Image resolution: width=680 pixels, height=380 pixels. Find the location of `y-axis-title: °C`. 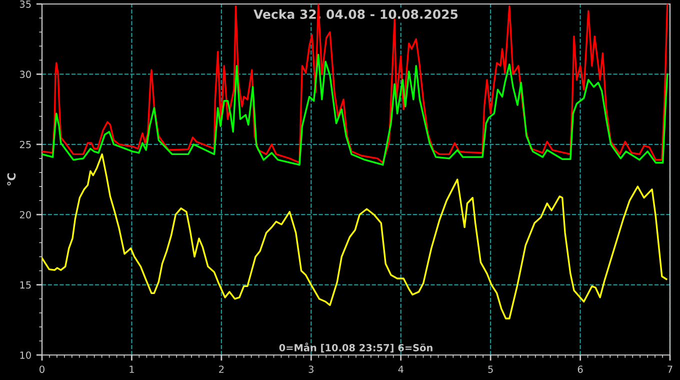

y-axis-title: °C is located at coordinates (11, 179).